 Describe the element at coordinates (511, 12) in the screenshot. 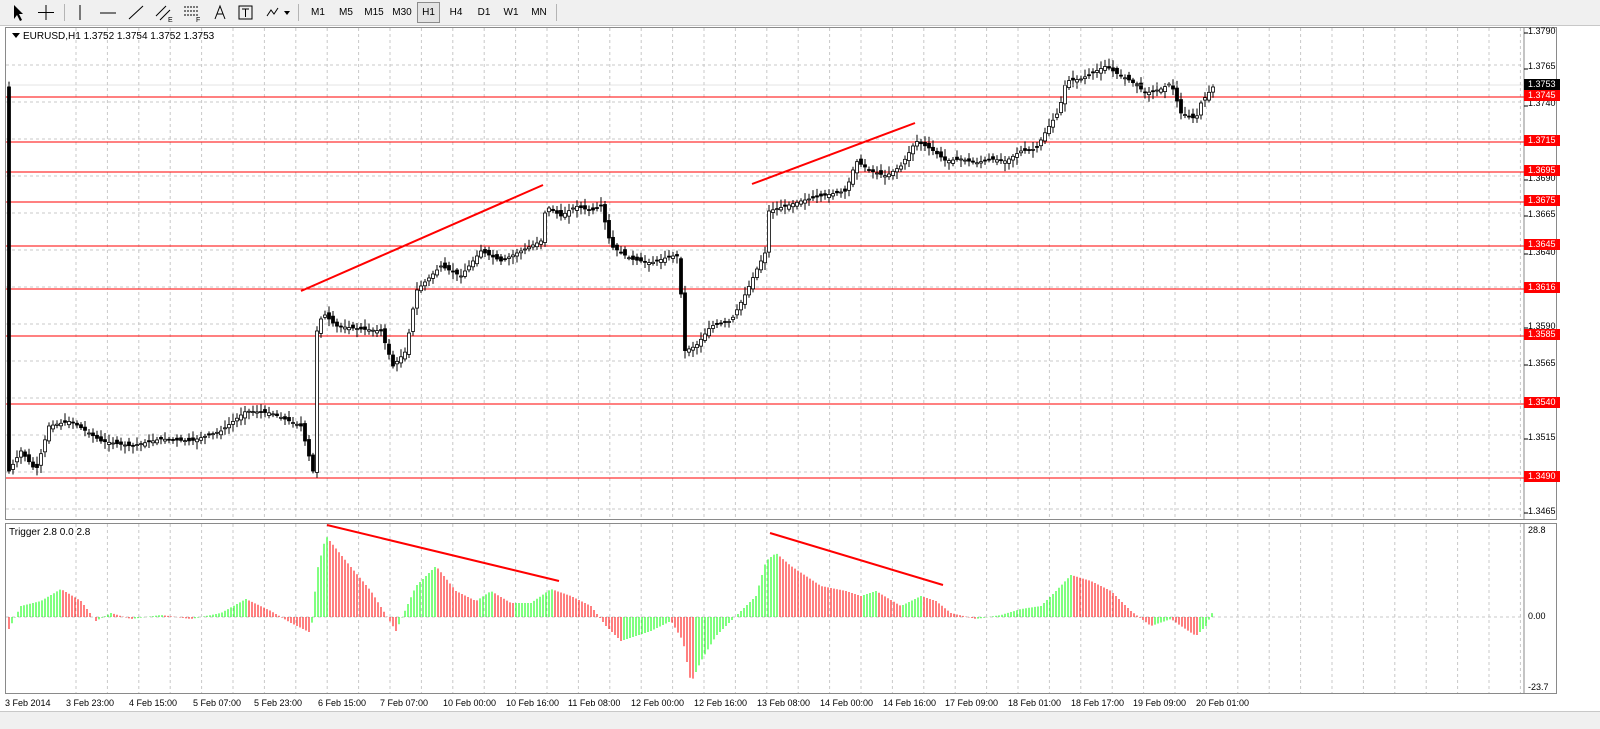

I see `timeframe-w1-button: W1` at that location.